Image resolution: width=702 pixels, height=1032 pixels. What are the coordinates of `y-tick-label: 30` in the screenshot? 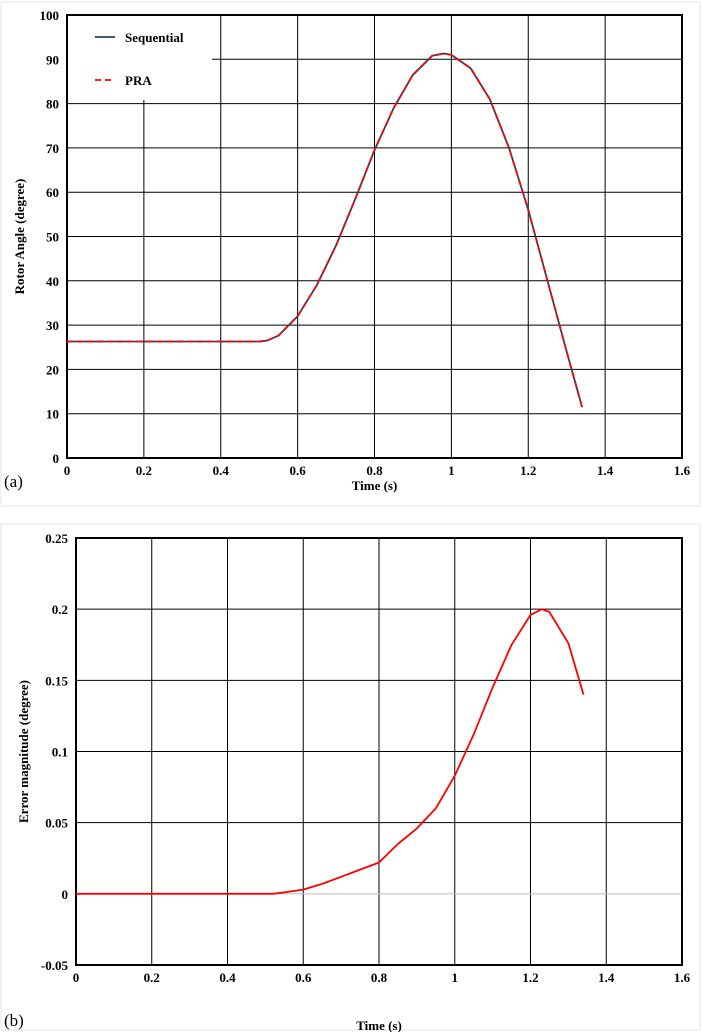 It's located at (52, 325).